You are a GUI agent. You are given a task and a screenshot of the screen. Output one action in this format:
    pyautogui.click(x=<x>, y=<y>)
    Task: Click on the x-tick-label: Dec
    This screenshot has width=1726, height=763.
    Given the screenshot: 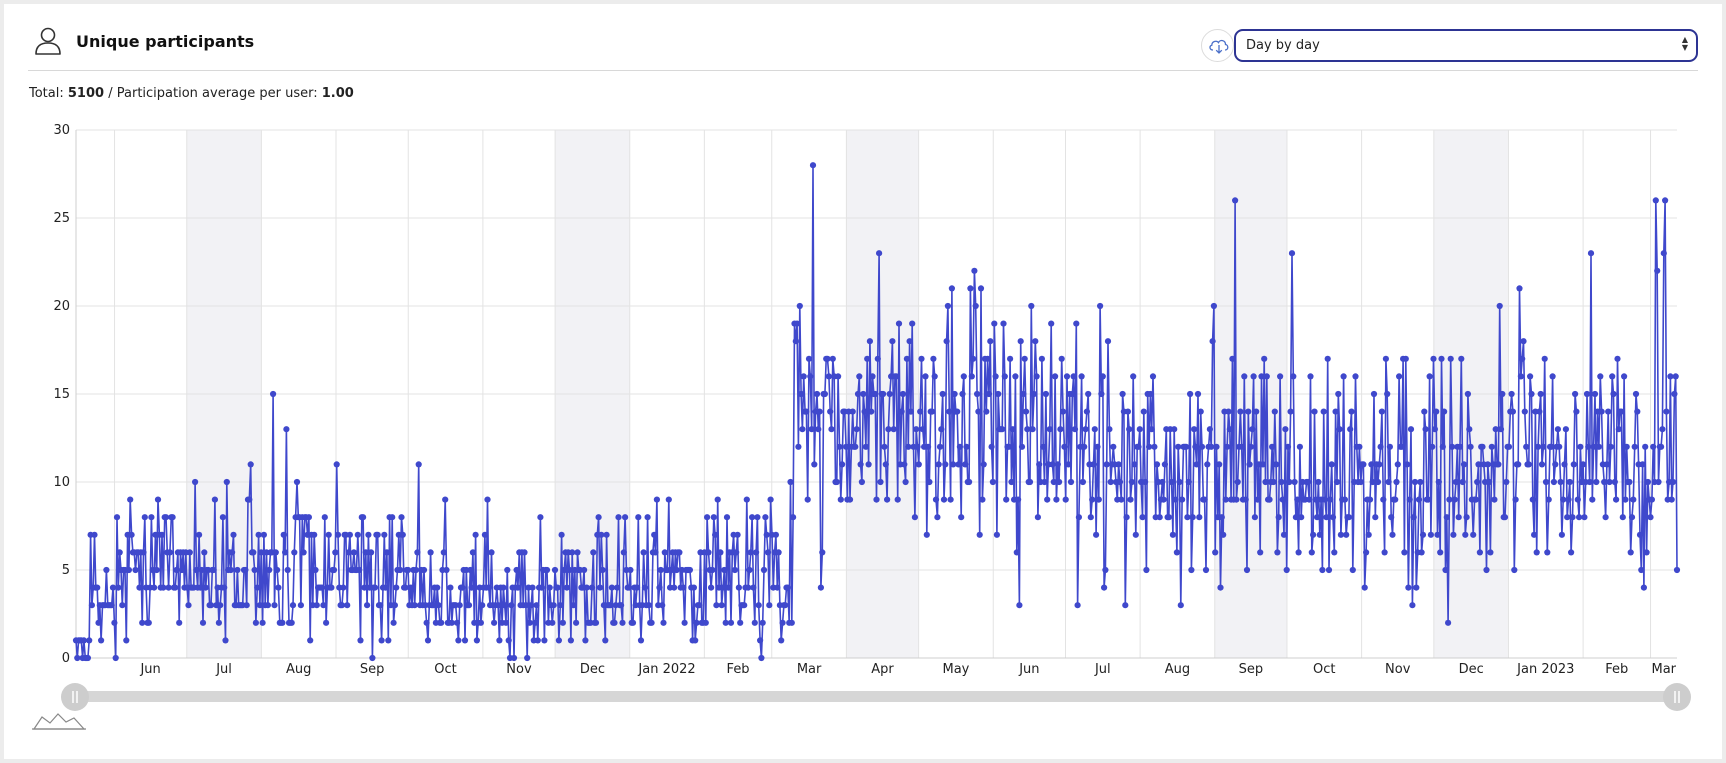 What is the action you would take?
    pyautogui.click(x=1471, y=669)
    